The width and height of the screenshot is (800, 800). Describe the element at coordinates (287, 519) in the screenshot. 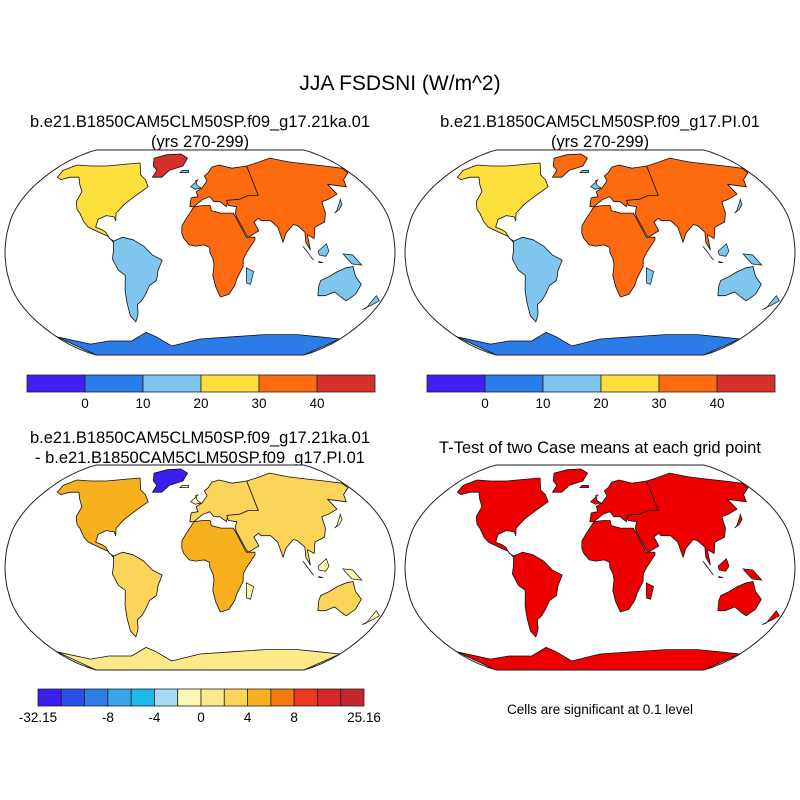

I see `panel-3-region-asia` at that location.